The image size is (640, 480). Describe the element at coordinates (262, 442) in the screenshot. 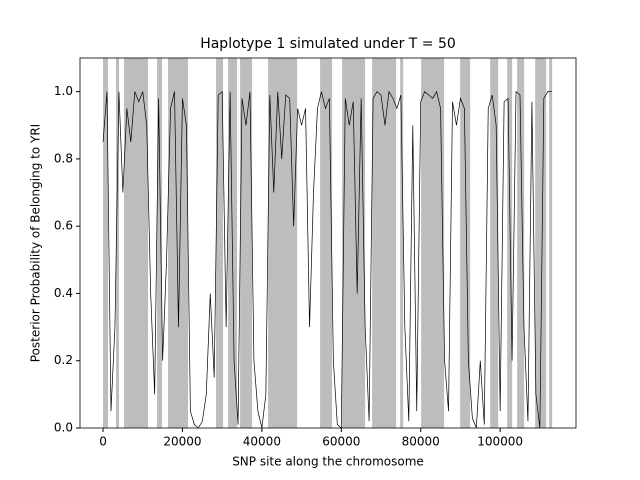

I see `x-tick-label: 40000` at that location.